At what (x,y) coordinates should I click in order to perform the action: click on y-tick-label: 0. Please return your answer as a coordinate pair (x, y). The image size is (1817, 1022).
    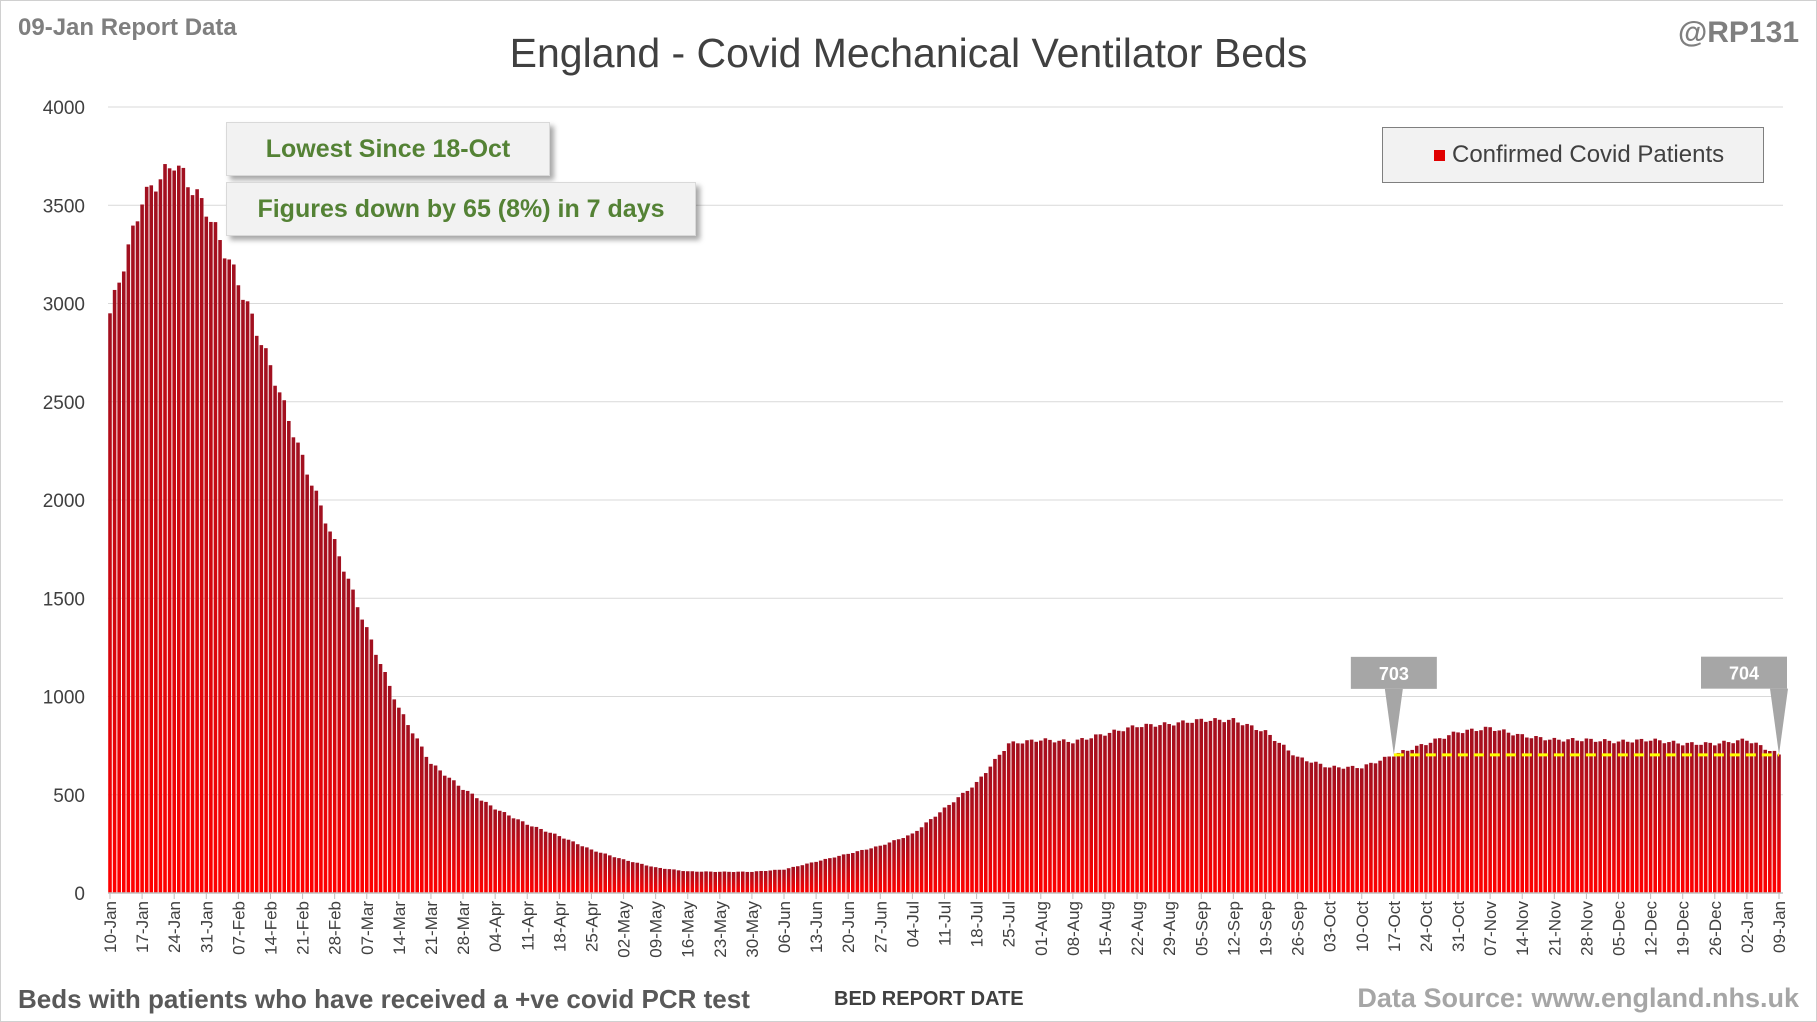
    Looking at the image, I should click on (79, 894).